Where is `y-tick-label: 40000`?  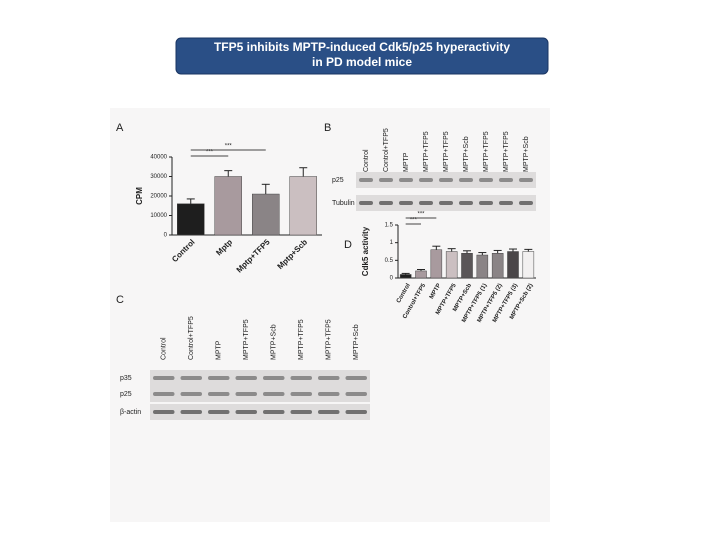
y-tick-label: 40000 is located at coordinates (158, 158).